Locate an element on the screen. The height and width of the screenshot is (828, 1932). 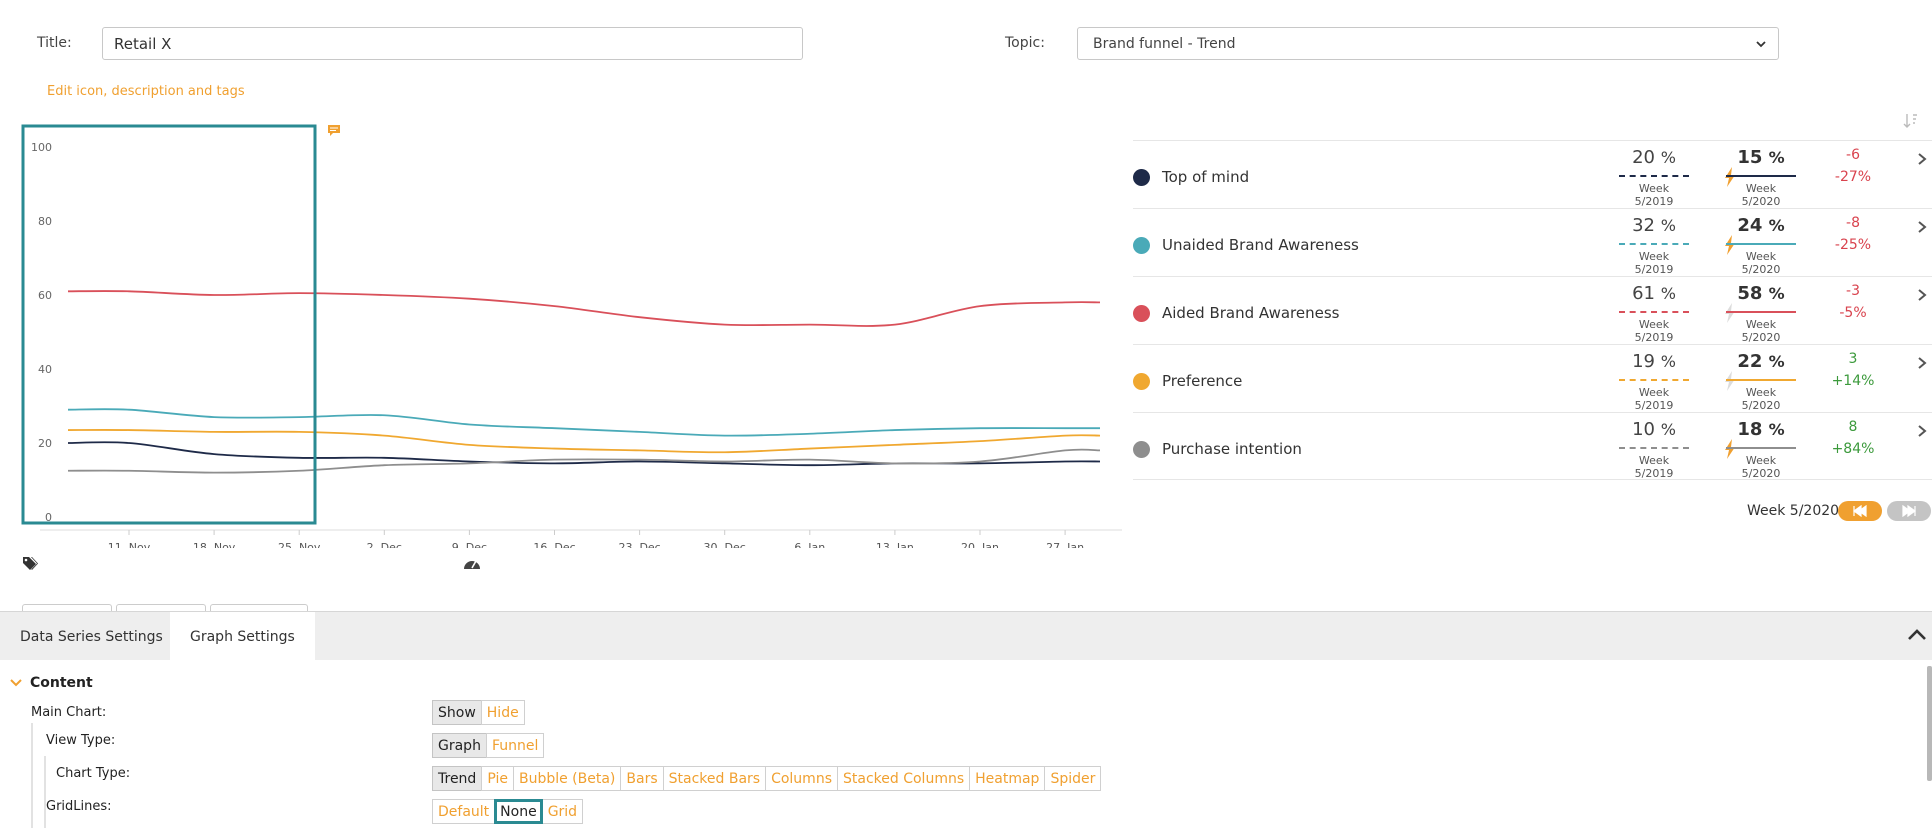
y-tick-label: 100 is located at coordinates (41, 147).